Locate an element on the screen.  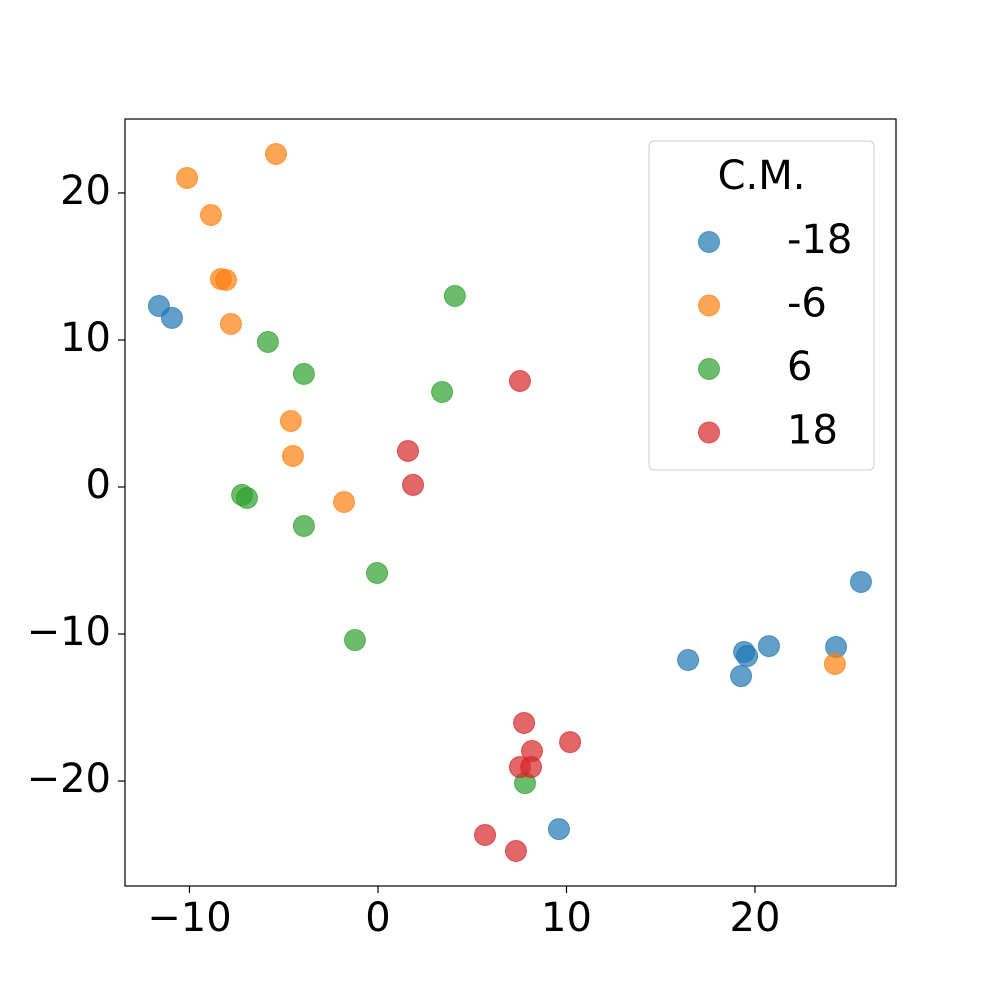
legend-label: 18 is located at coordinates (812, 431).